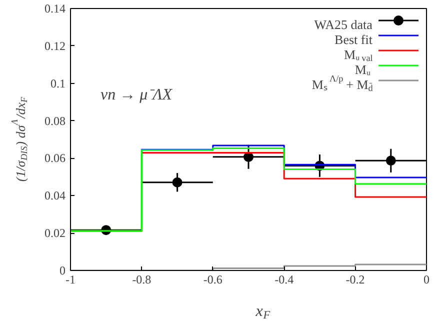  I want to click on y-tick-label: 0.06, so click(55, 158).